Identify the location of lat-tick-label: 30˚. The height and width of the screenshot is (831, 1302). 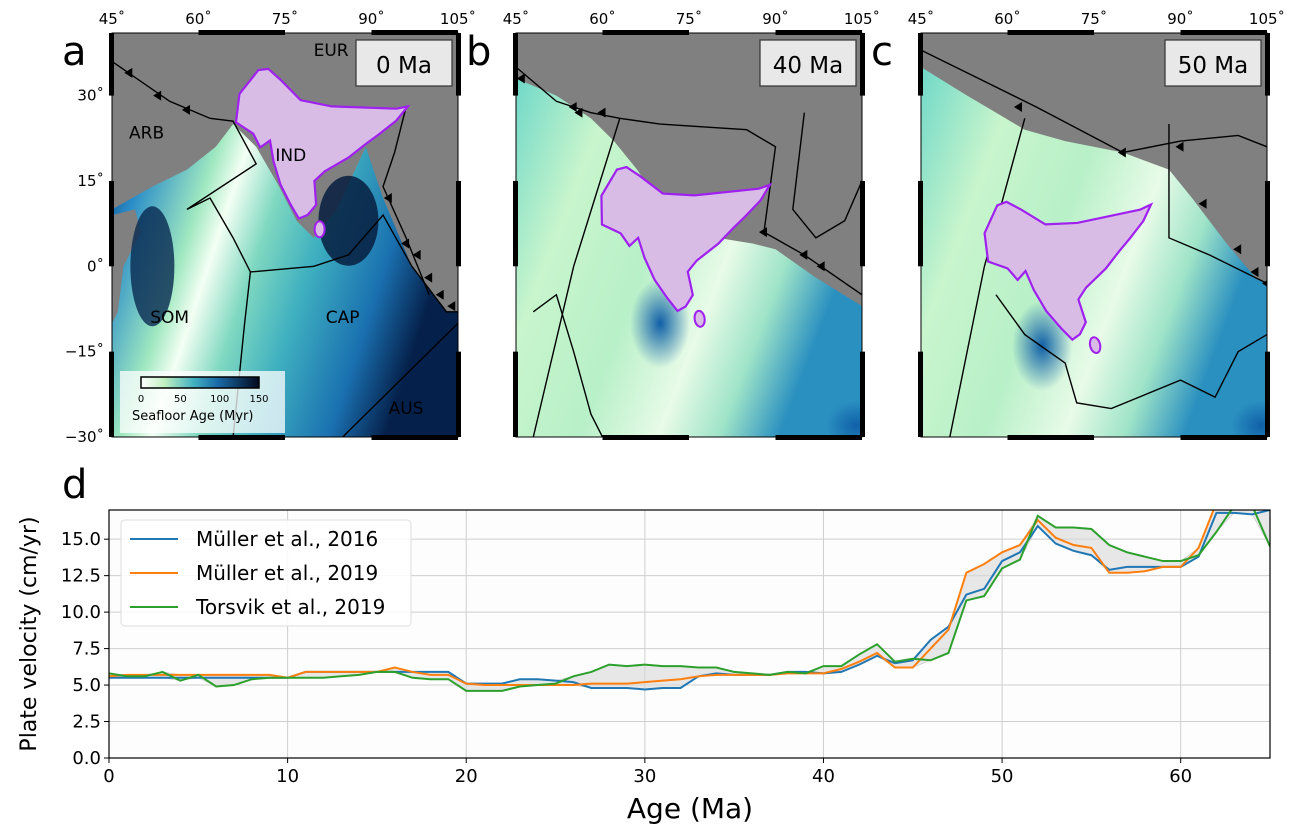
(90, 96).